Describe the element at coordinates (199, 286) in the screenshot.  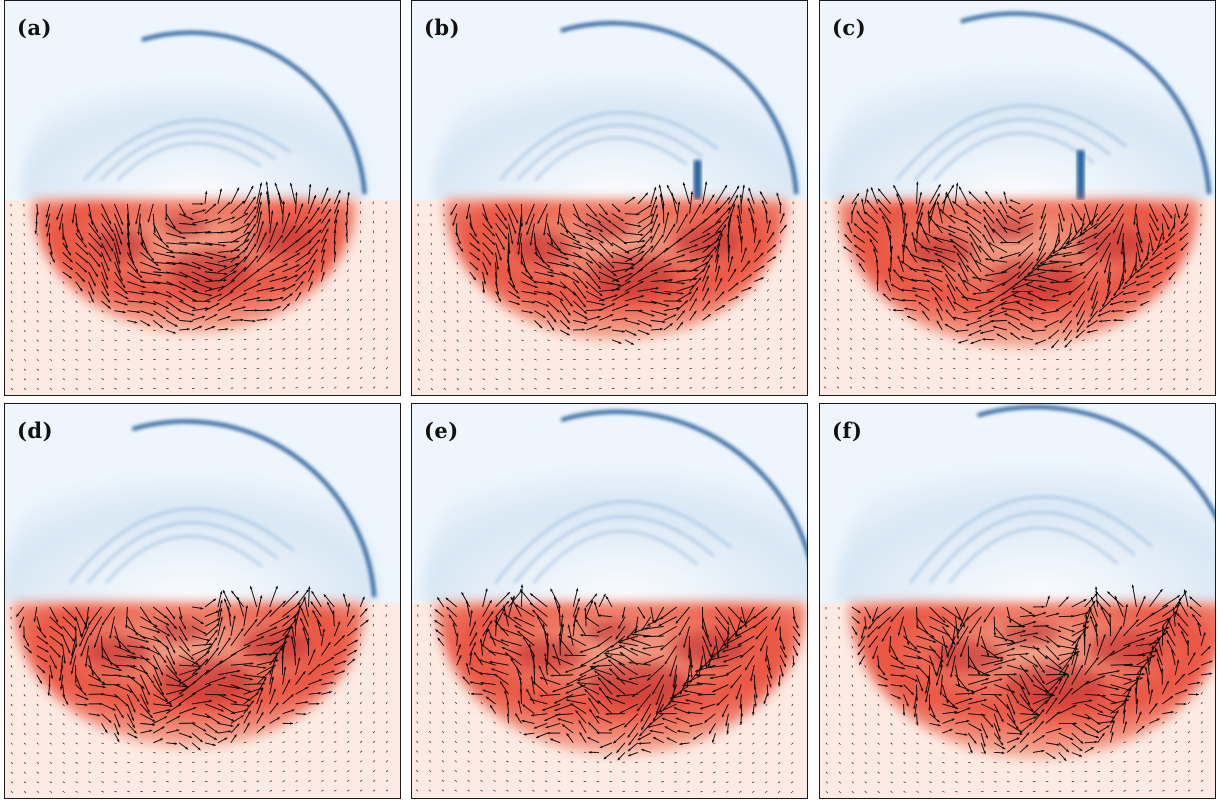
I see `velocity-field` at that location.